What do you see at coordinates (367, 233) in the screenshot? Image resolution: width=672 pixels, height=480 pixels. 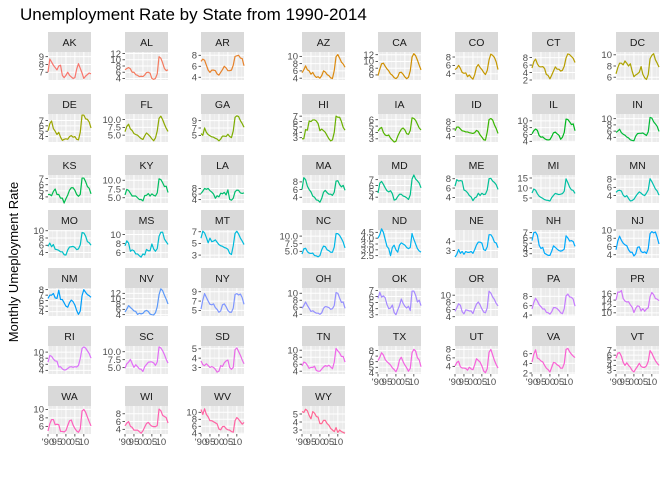 I see `y-tick-label: 4.5` at bounding box center [367, 233].